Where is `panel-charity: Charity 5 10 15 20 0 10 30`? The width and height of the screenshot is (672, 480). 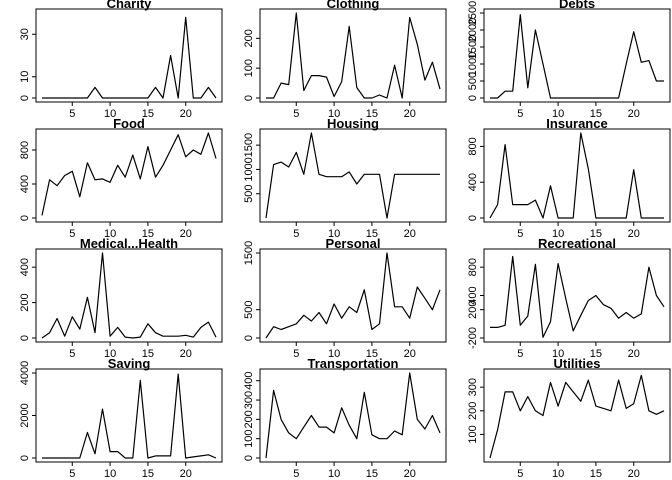
panel-charity: Charity 5 10 15 20 0 10 30 is located at coordinates (121, 60).